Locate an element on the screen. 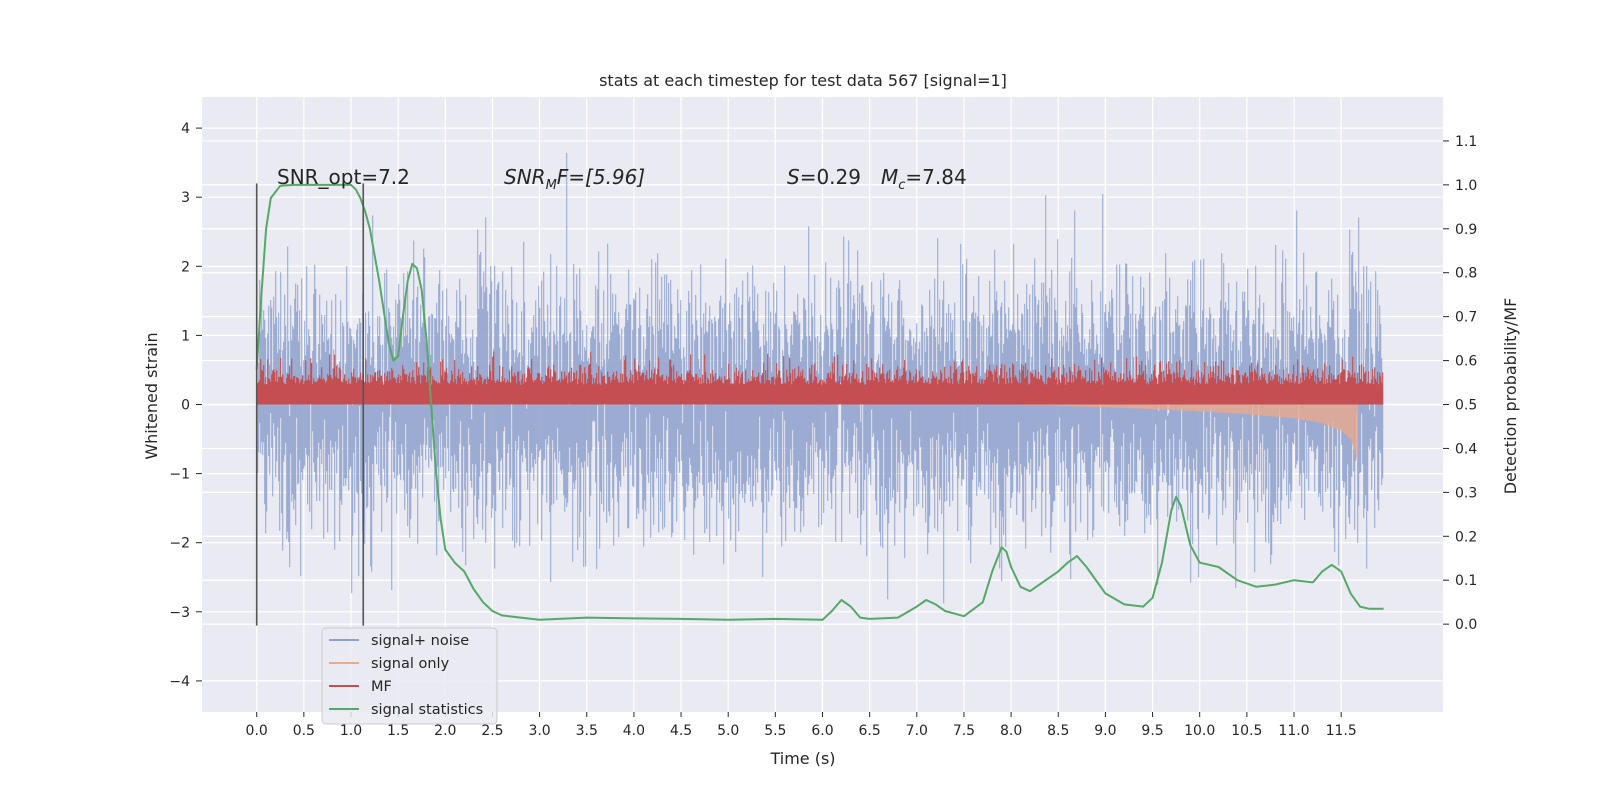 Image resolution: width=1600 pixels, height=804 pixels. y-left-tick-label: 3 is located at coordinates (185, 198).